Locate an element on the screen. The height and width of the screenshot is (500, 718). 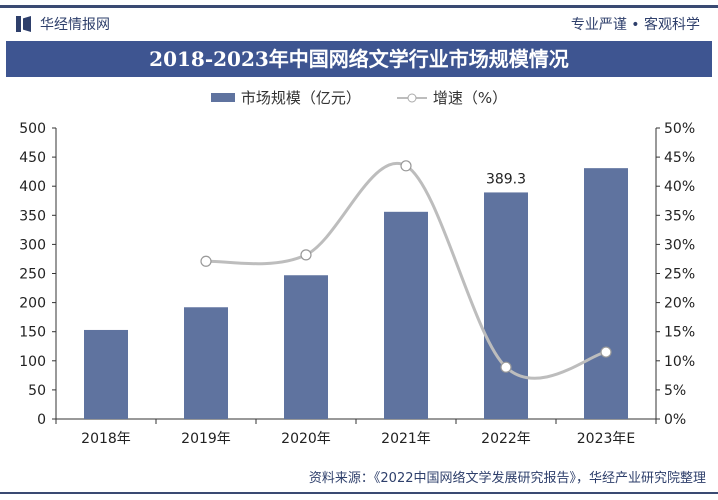
right-tick-label: 30% is located at coordinates (679, 245).